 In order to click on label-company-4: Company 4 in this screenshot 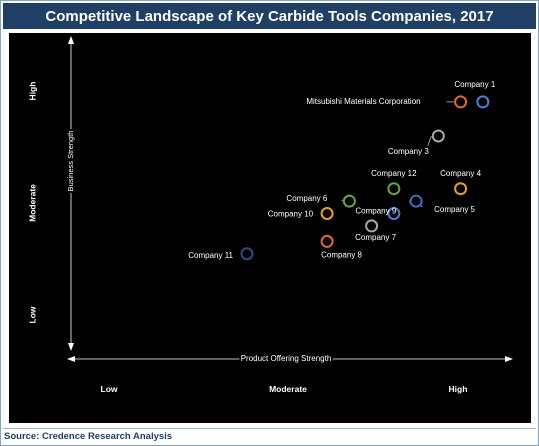, I will do `click(460, 173)`.